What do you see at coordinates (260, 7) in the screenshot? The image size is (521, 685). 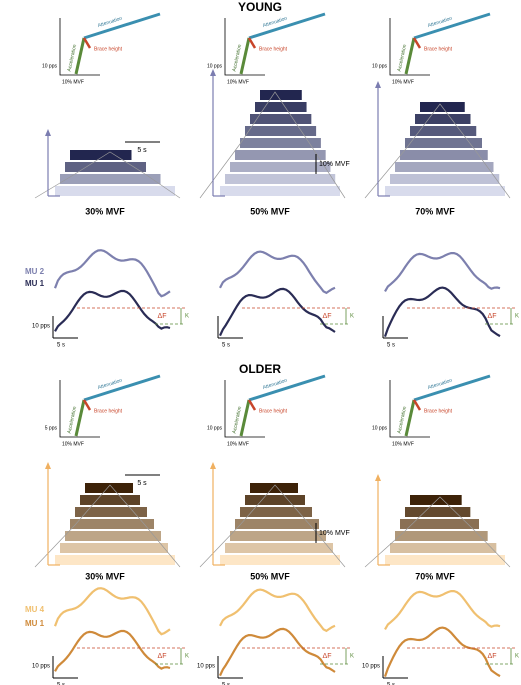 I see `section-title: YOUNG` at bounding box center [260, 7].